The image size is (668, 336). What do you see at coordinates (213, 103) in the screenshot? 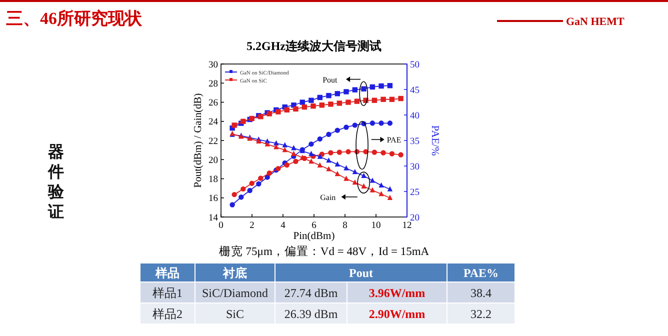
I see `y-tick-label: 26` at bounding box center [213, 103].